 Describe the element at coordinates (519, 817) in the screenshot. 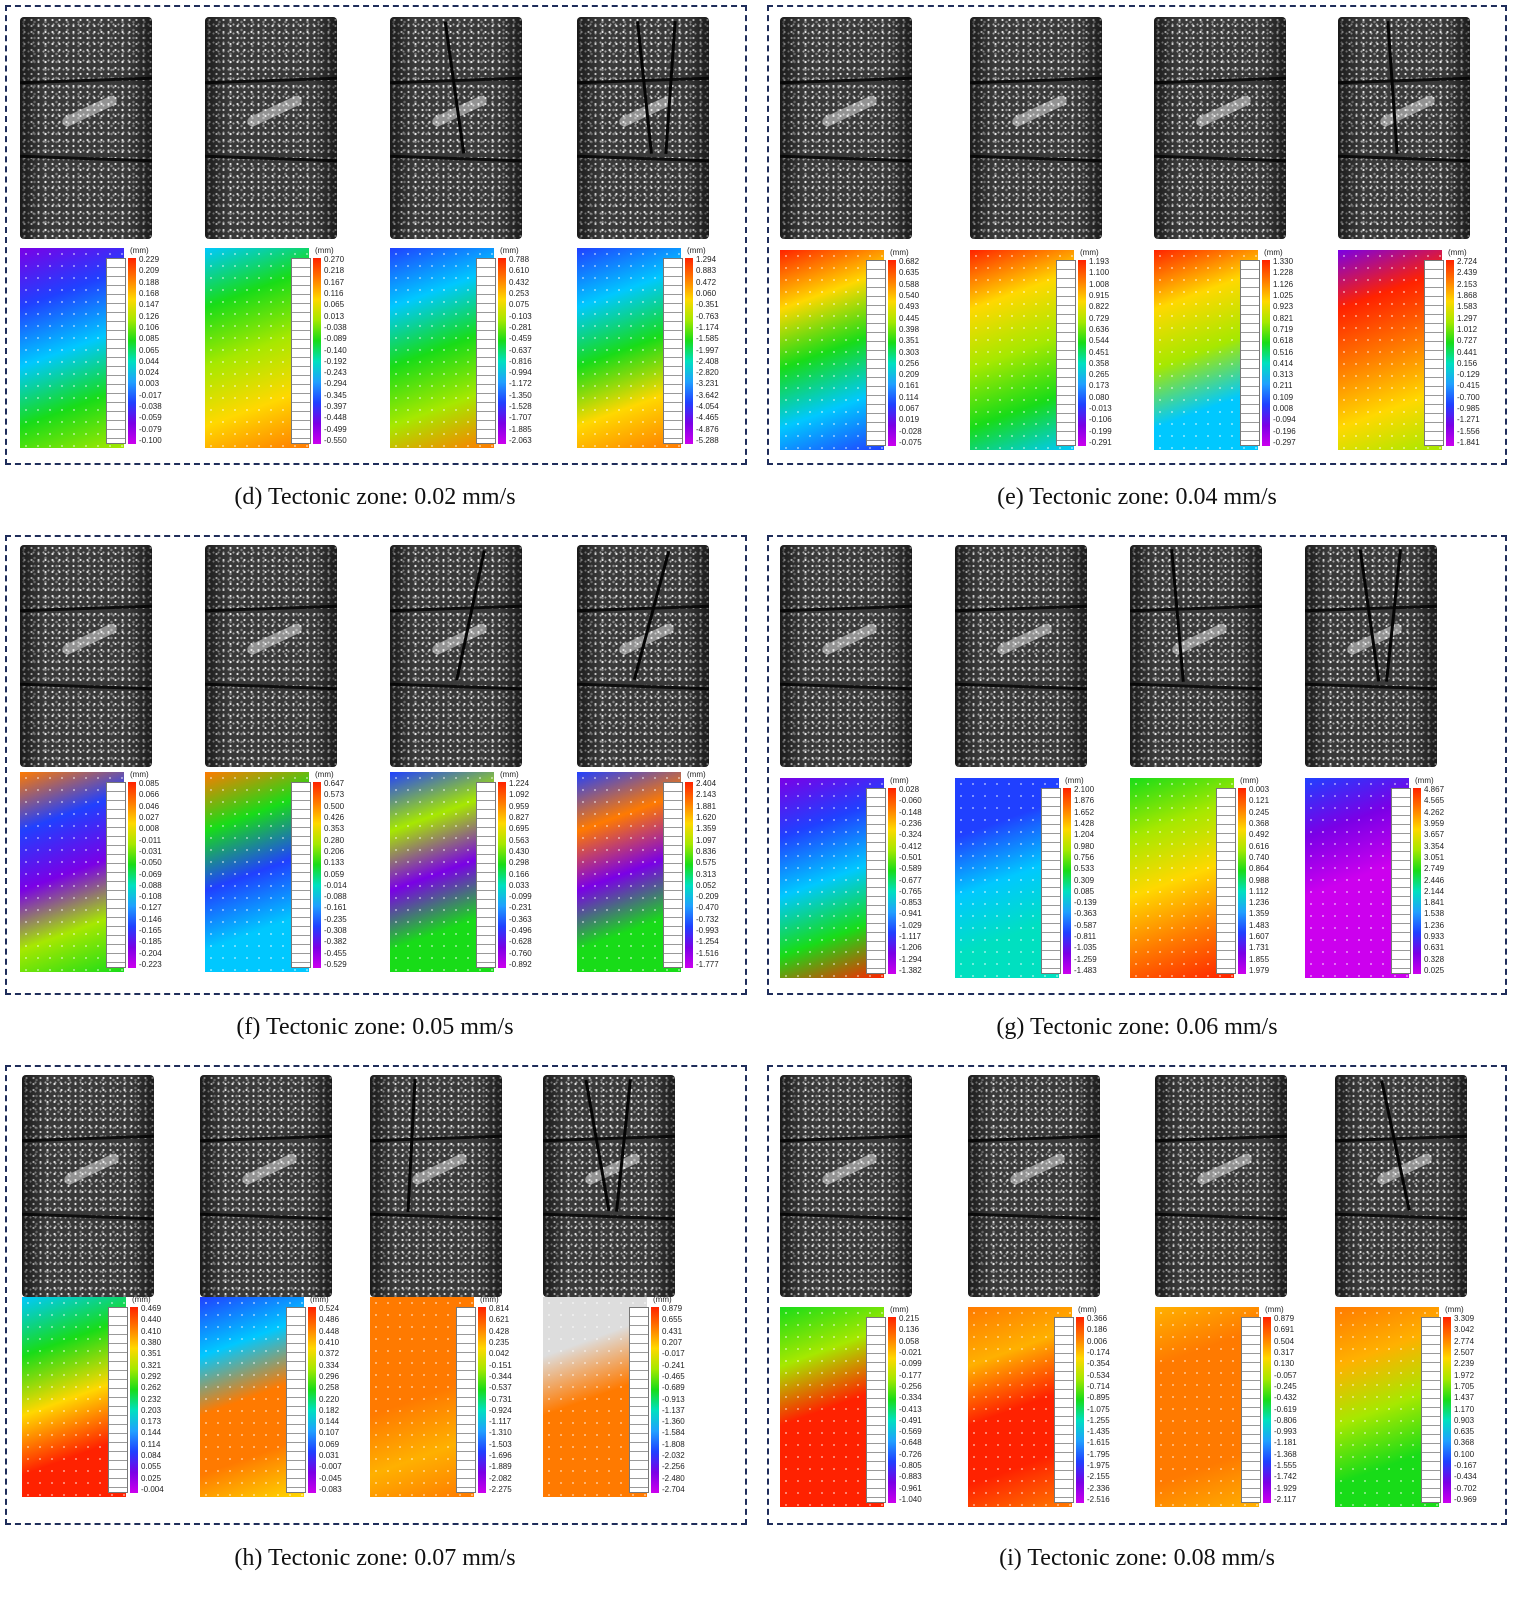

I see `colorbar-tick-label: 0.827` at that location.